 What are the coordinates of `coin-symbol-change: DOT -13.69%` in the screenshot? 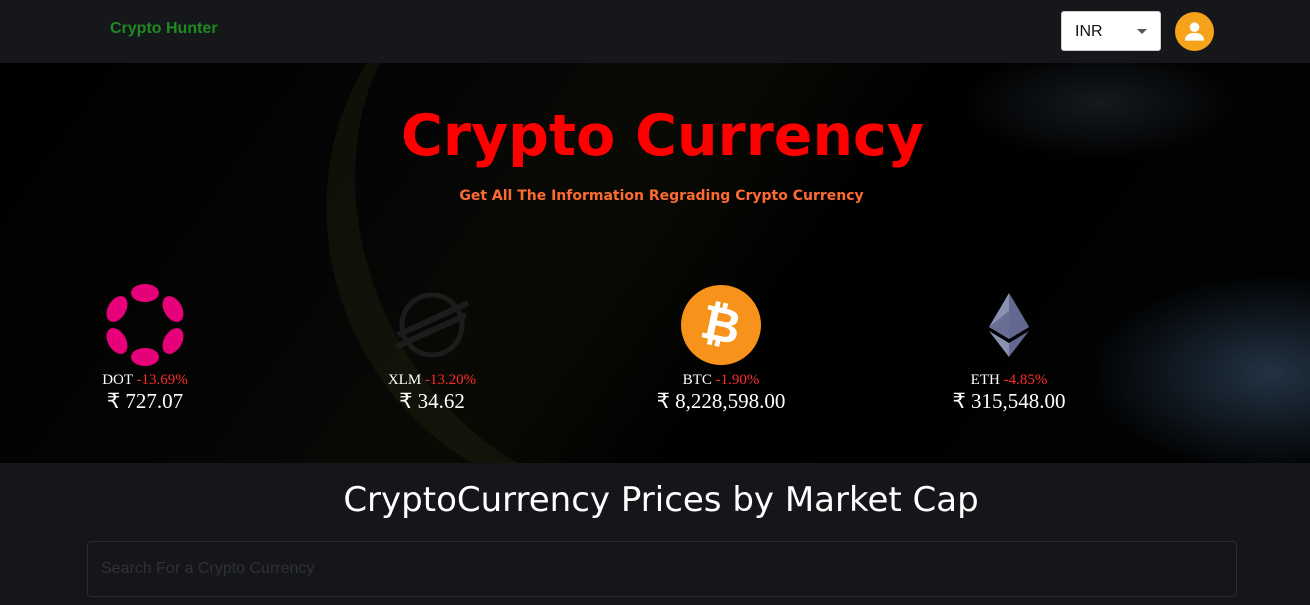 It's located at (145, 380).